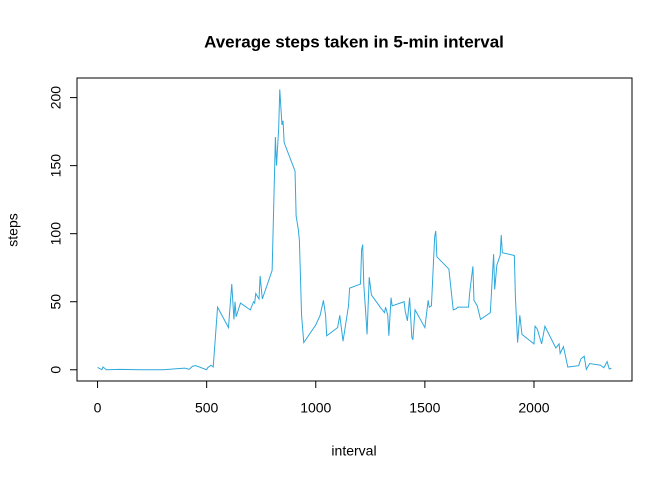 This screenshot has height=480, width=672. I want to click on y-tick-label: 100, so click(56, 234).